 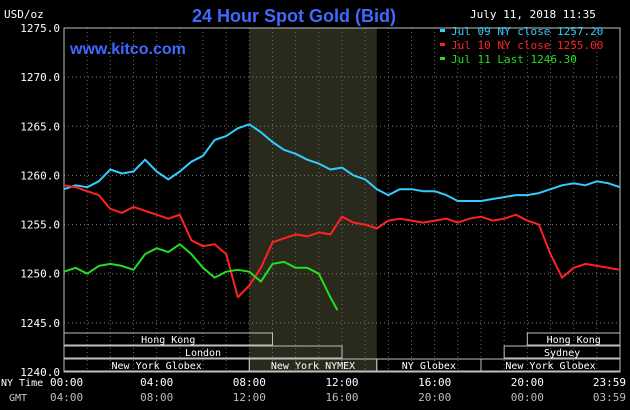 What do you see at coordinates (434, 382) in the screenshot?
I see `x-tick-label-ny: 16:00` at bounding box center [434, 382].